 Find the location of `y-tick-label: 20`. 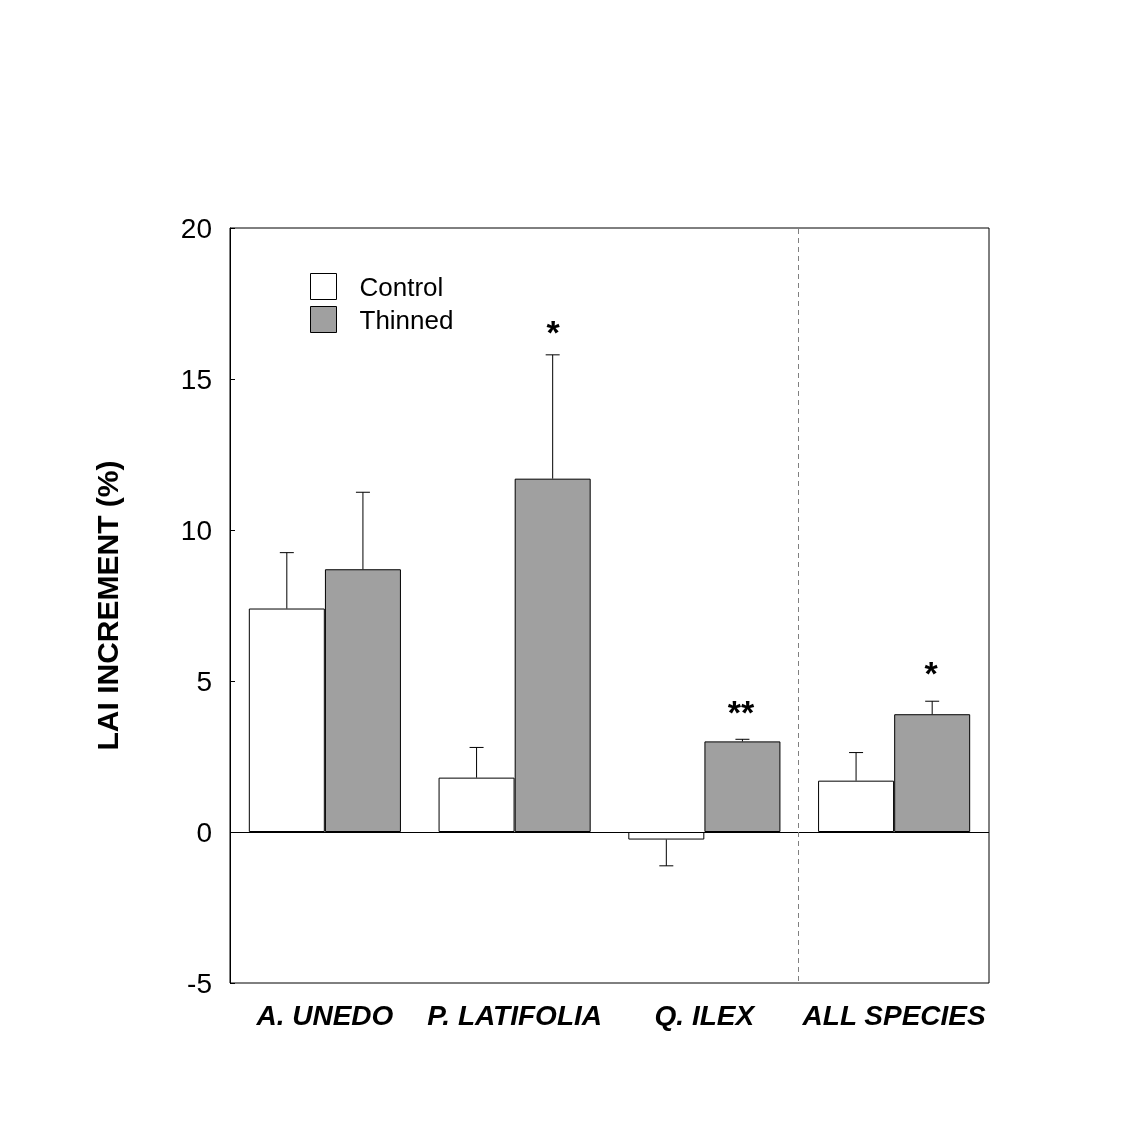

y-tick-label: 20 is located at coordinates (196, 228).